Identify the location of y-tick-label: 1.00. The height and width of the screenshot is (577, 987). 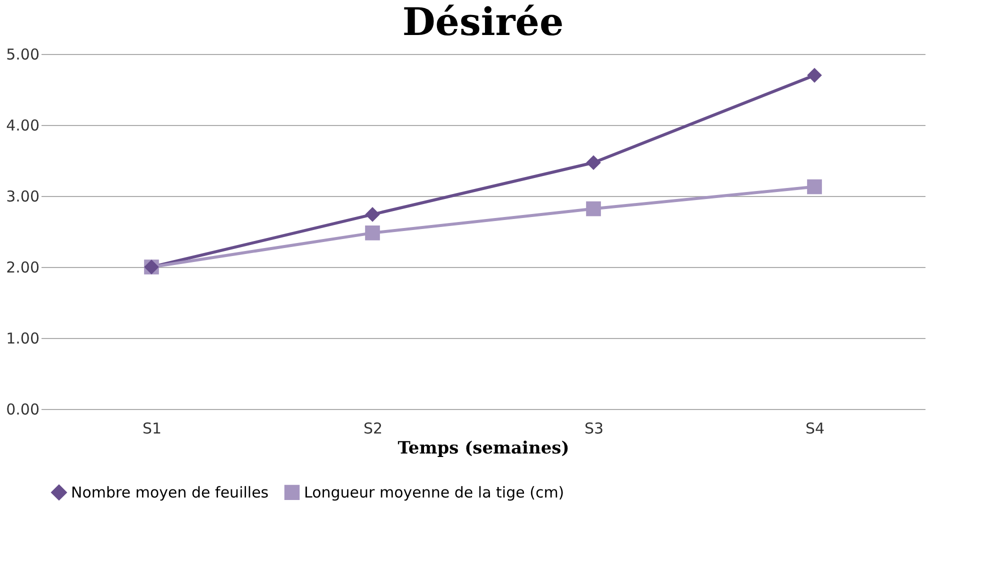
(23, 339).